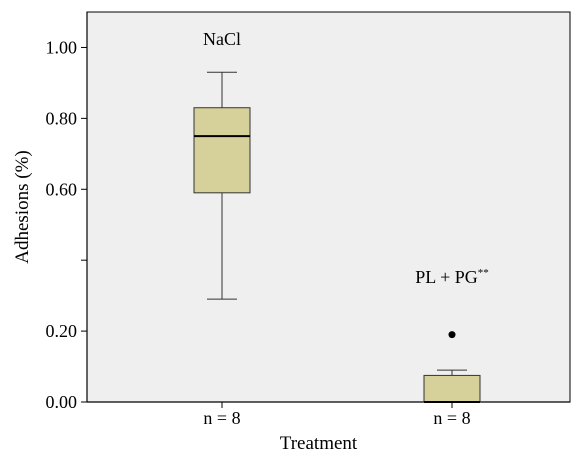 The width and height of the screenshot is (572, 456). Describe the element at coordinates (62, 189) in the screenshot. I see `y-tick-label: 0.60` at that location.